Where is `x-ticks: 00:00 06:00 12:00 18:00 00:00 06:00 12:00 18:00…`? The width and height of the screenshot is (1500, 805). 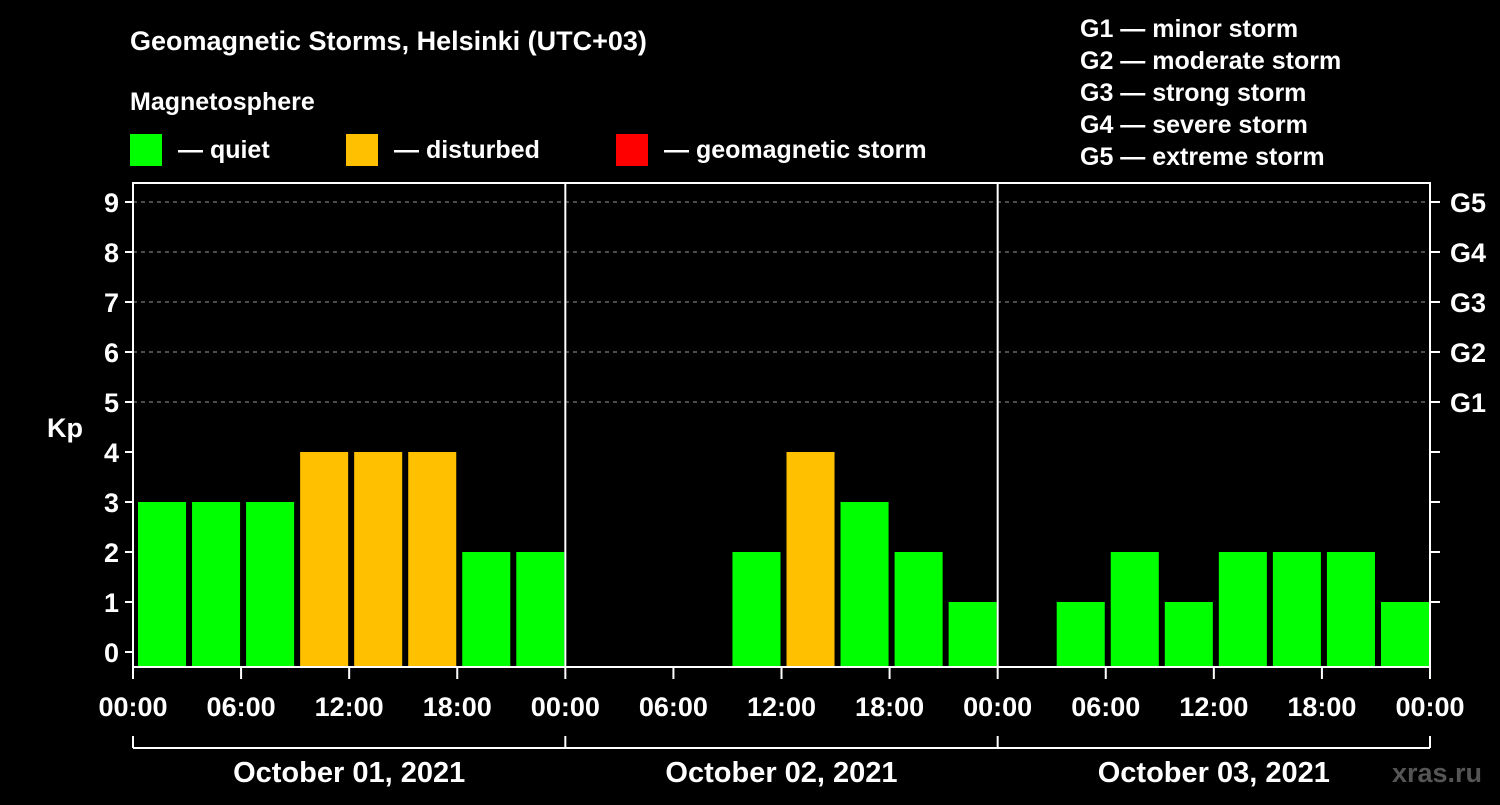
x-ticks: 00:00 06:00 12:00 18:00 00:00 06:00 12:00 18:00… is located at coordinates (781, 694).